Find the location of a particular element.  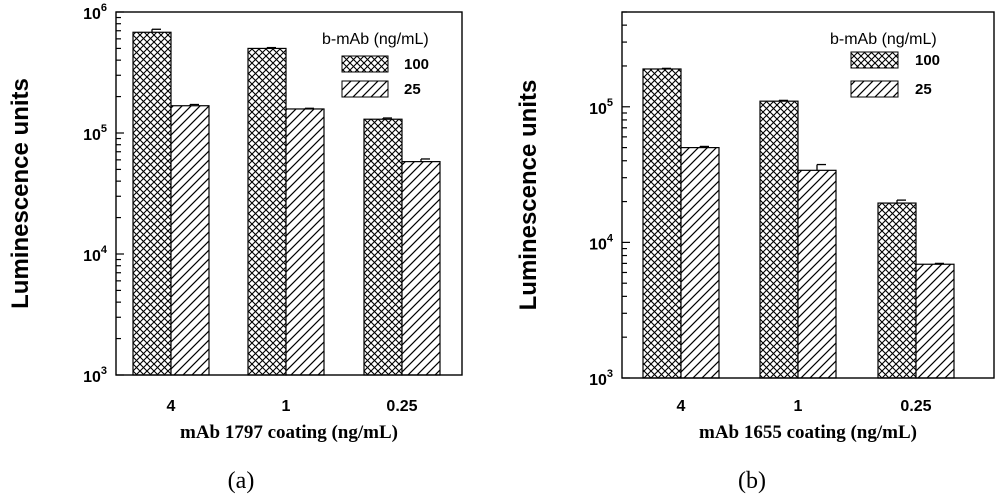

x-axis-label: mAb 1655 coating (ng/mL) is located at coordinates (808, 432).